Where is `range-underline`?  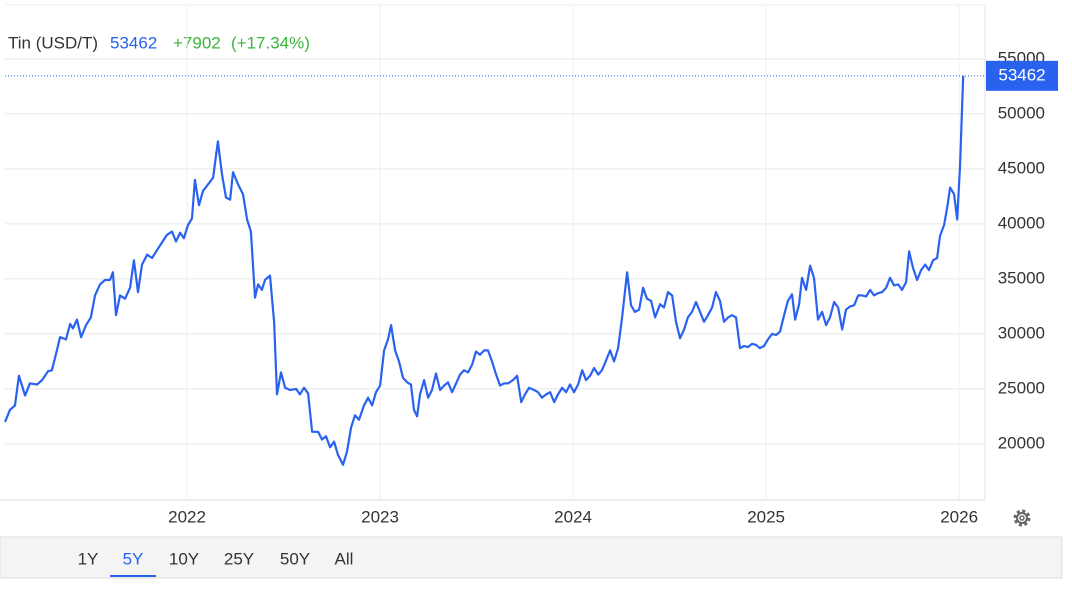 range-underline is located at coordinates (133, 576).